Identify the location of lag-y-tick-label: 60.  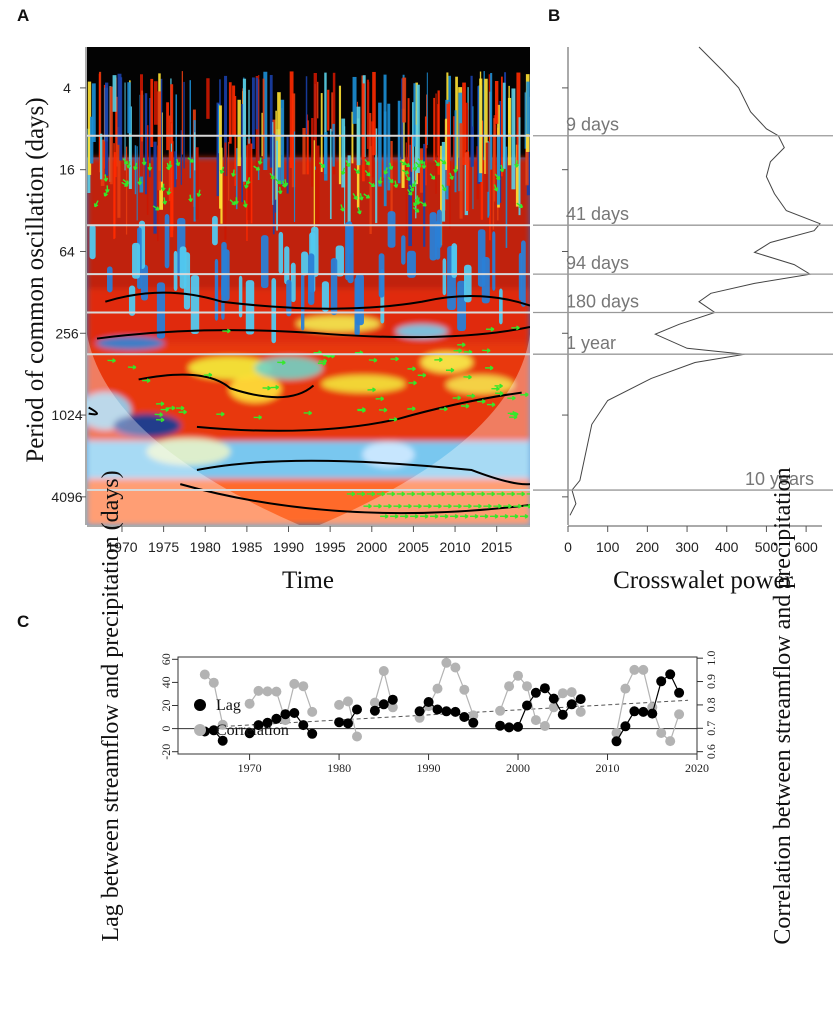
(166, 659).